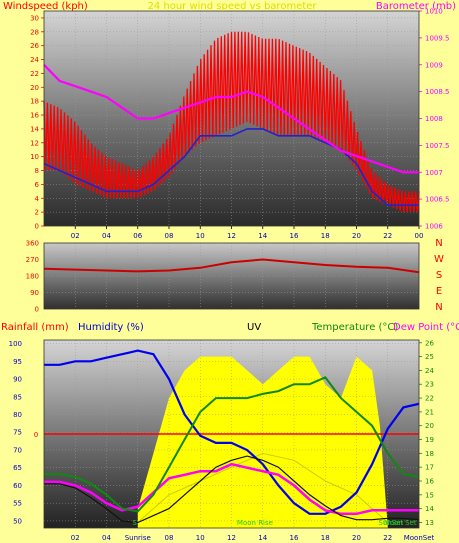 The width and height of the screenshot is (459, 543). I want to click on temp-y-tick-label: 23, so click(429, 385).